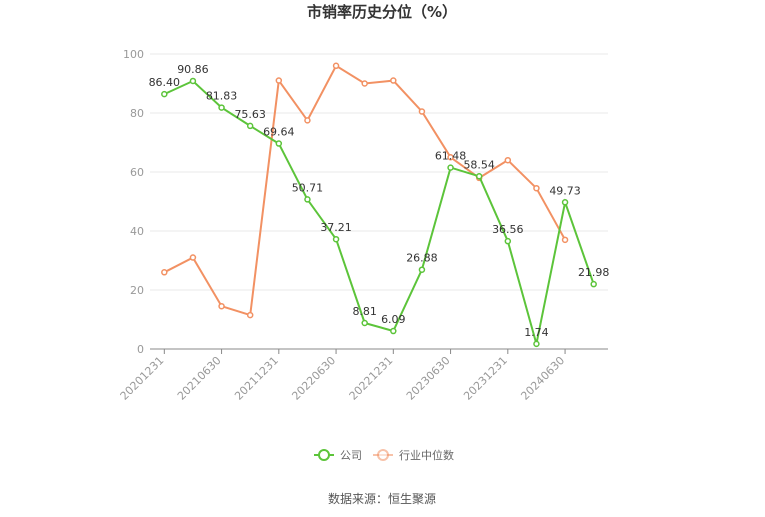 This screenshot has height=517, width=765. I want to click on data-label: 8.81, so click(364, 311).